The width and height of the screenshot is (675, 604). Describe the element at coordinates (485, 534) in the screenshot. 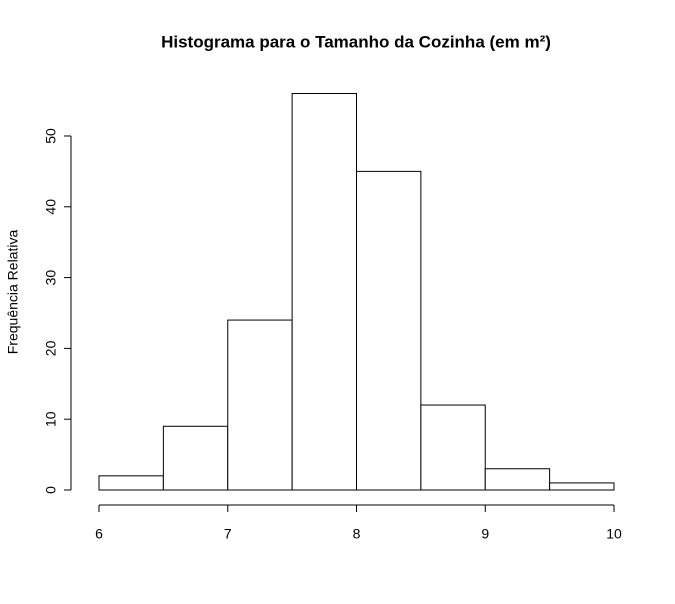

I see `x-tick-label: 9` at that location.